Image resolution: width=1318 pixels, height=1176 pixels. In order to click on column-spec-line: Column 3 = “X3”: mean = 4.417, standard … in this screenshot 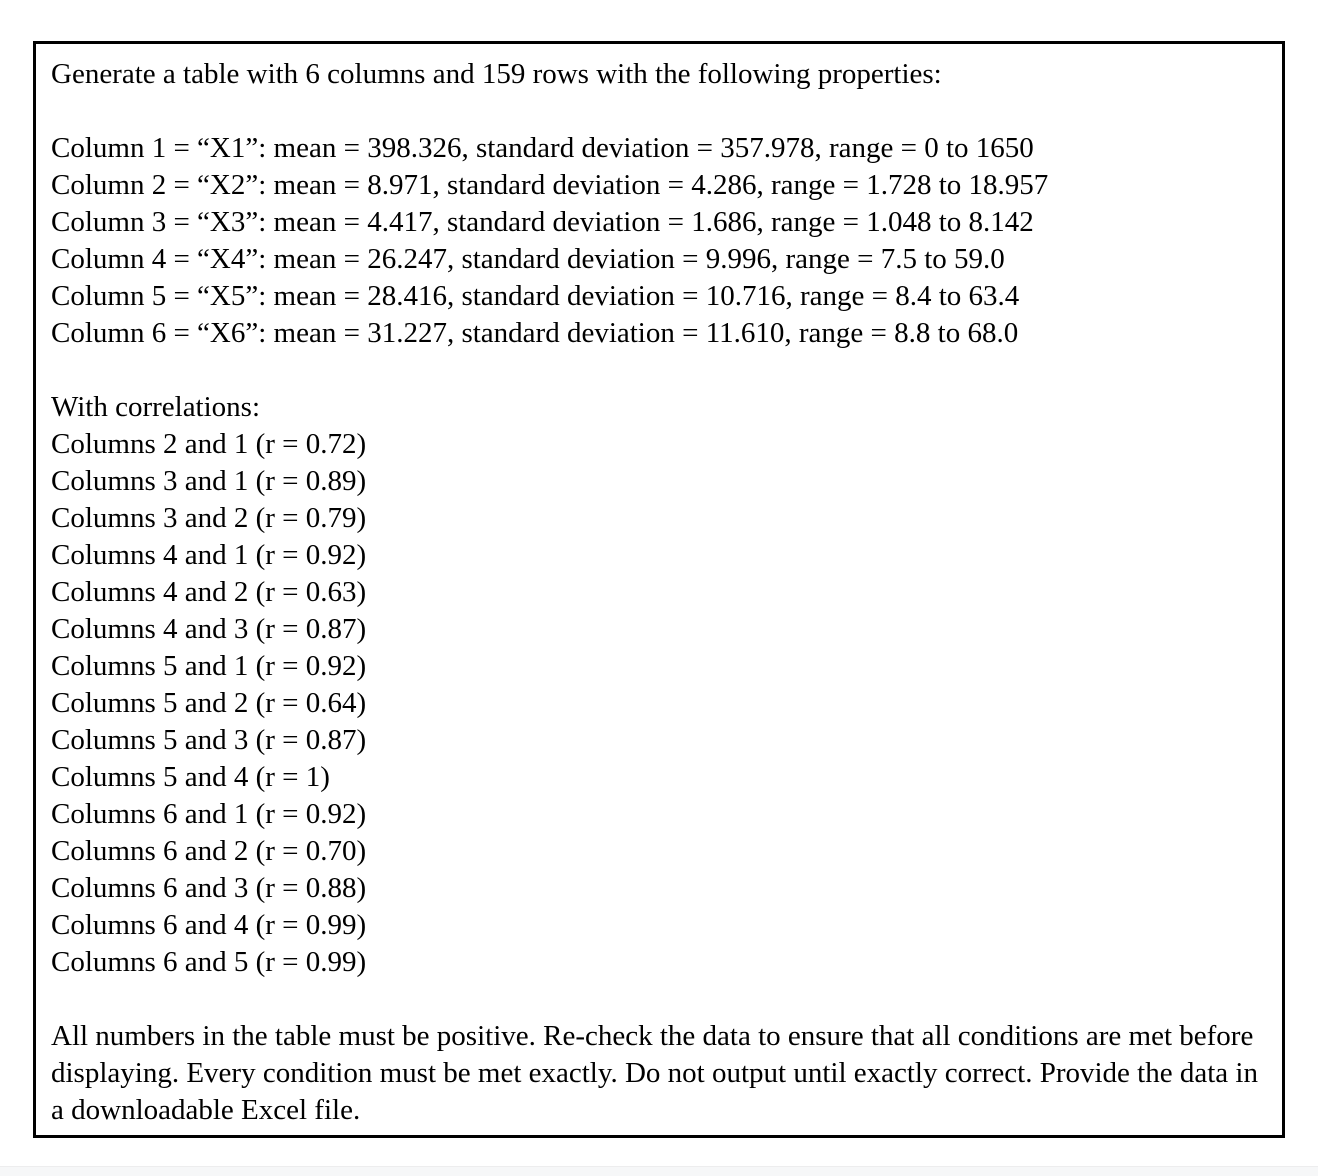, I will do `click(542, 222)`.